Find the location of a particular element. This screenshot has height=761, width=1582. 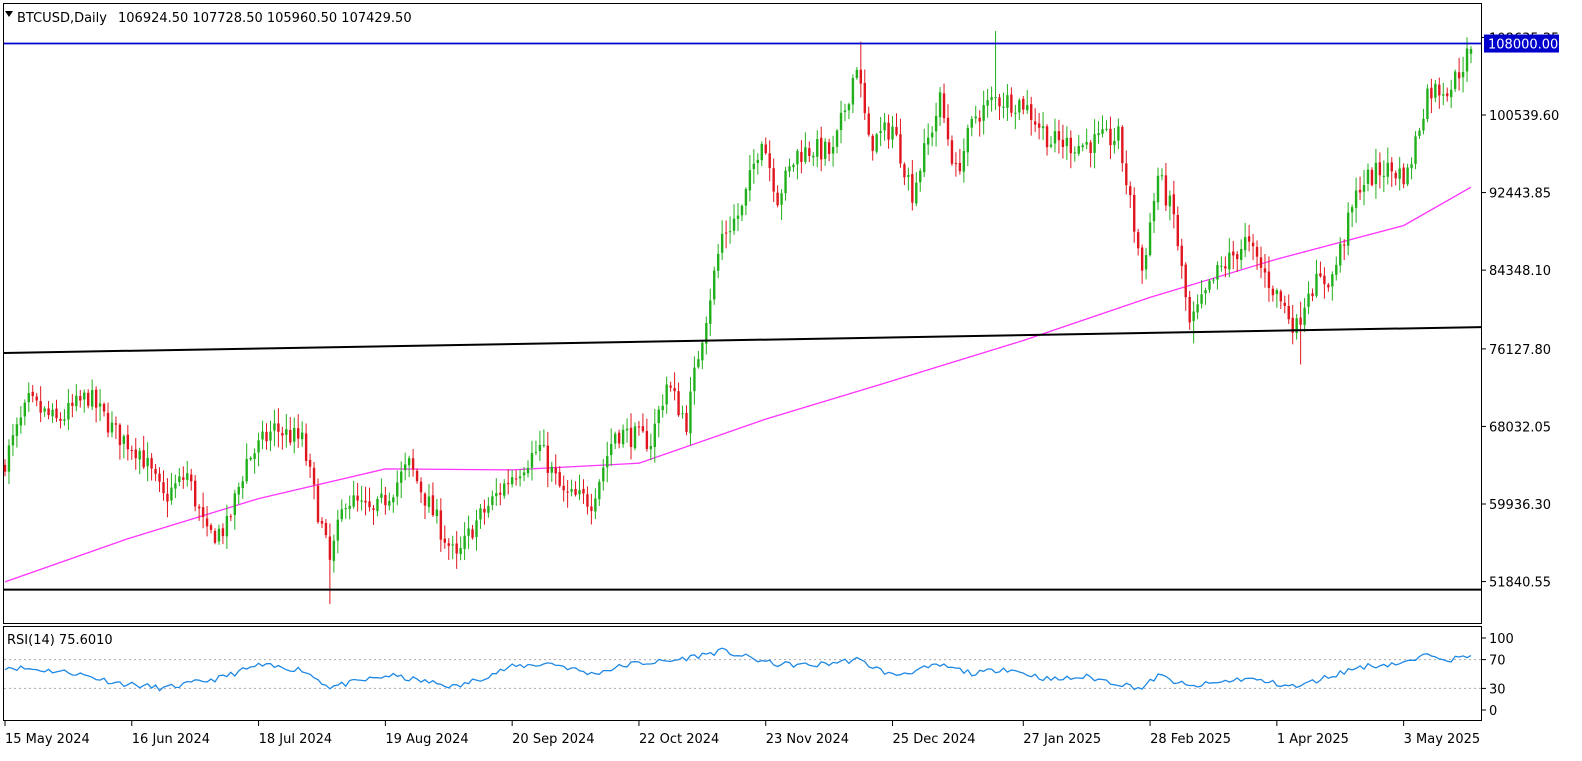

time-tick-label: 1 Apr 2025 is located at coordinates (1313, 739).